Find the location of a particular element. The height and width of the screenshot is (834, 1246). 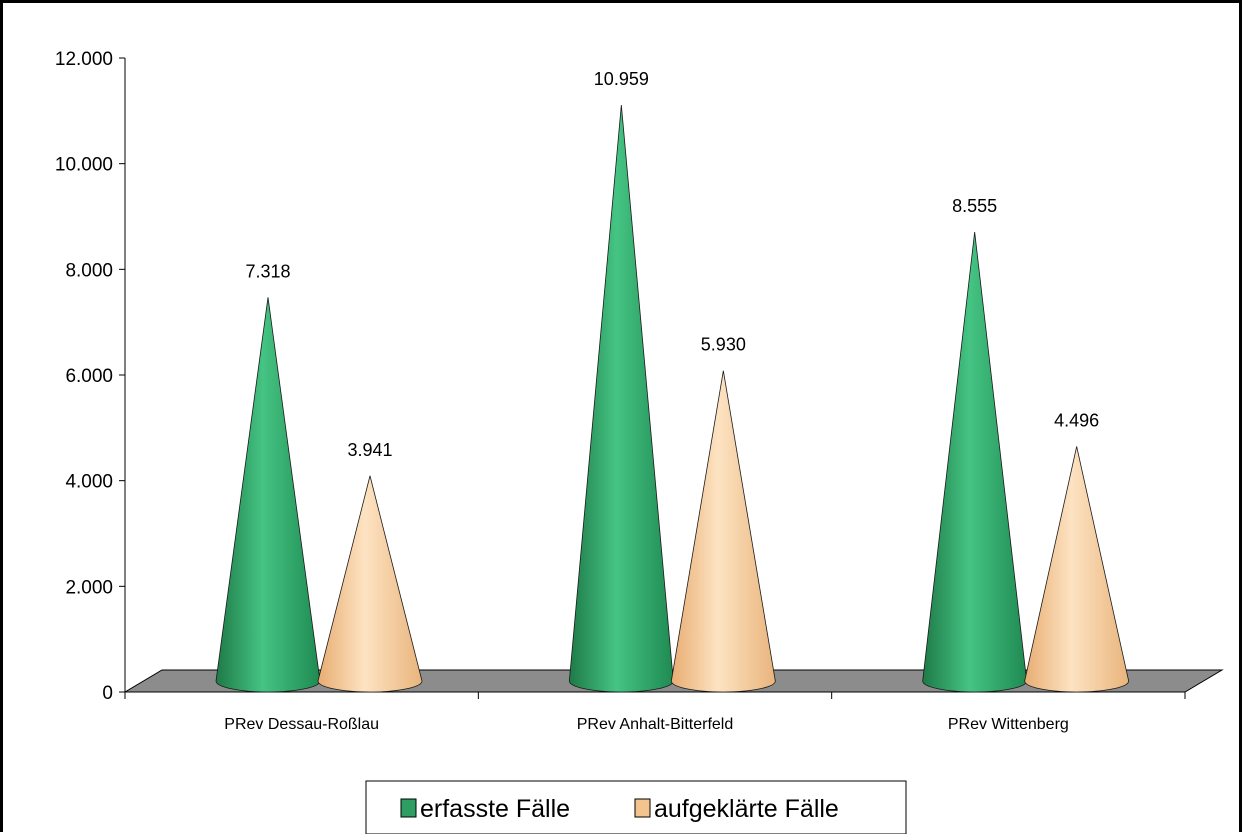

y-tick-label: 12.000 is located at coordinates (84, 59).